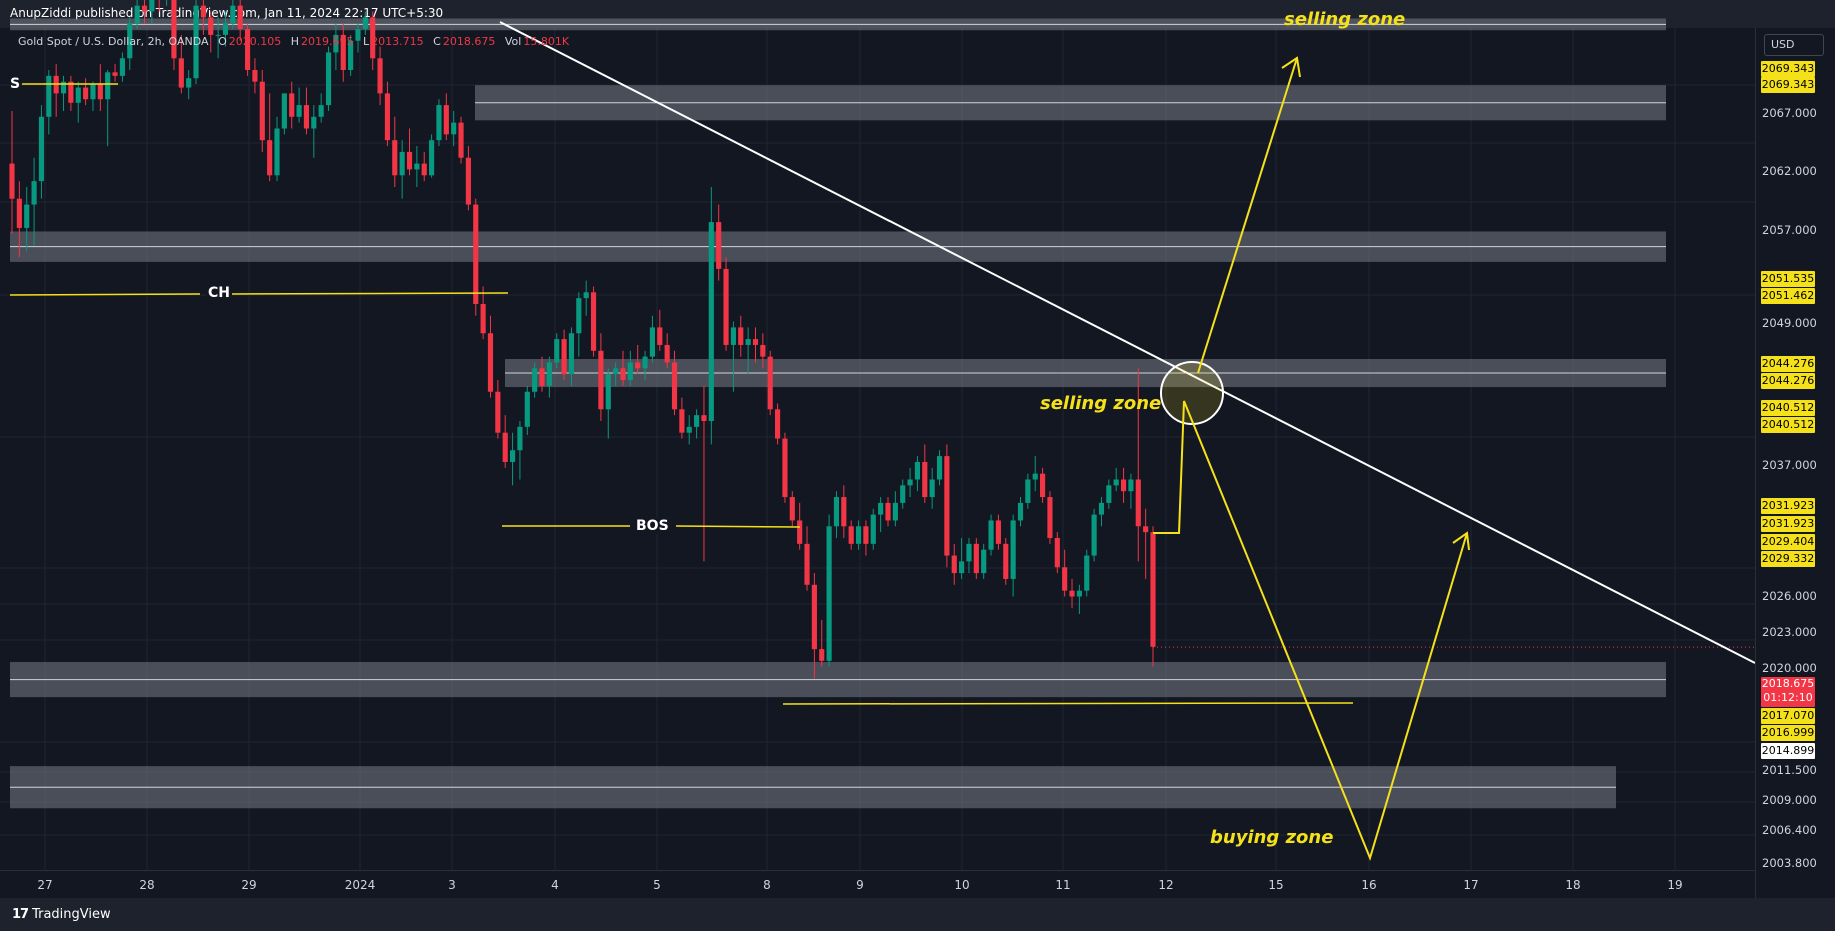 This screenshot has width=1835, height=931. I want to click on y-tick: 2006.400, so click(1789, 830).